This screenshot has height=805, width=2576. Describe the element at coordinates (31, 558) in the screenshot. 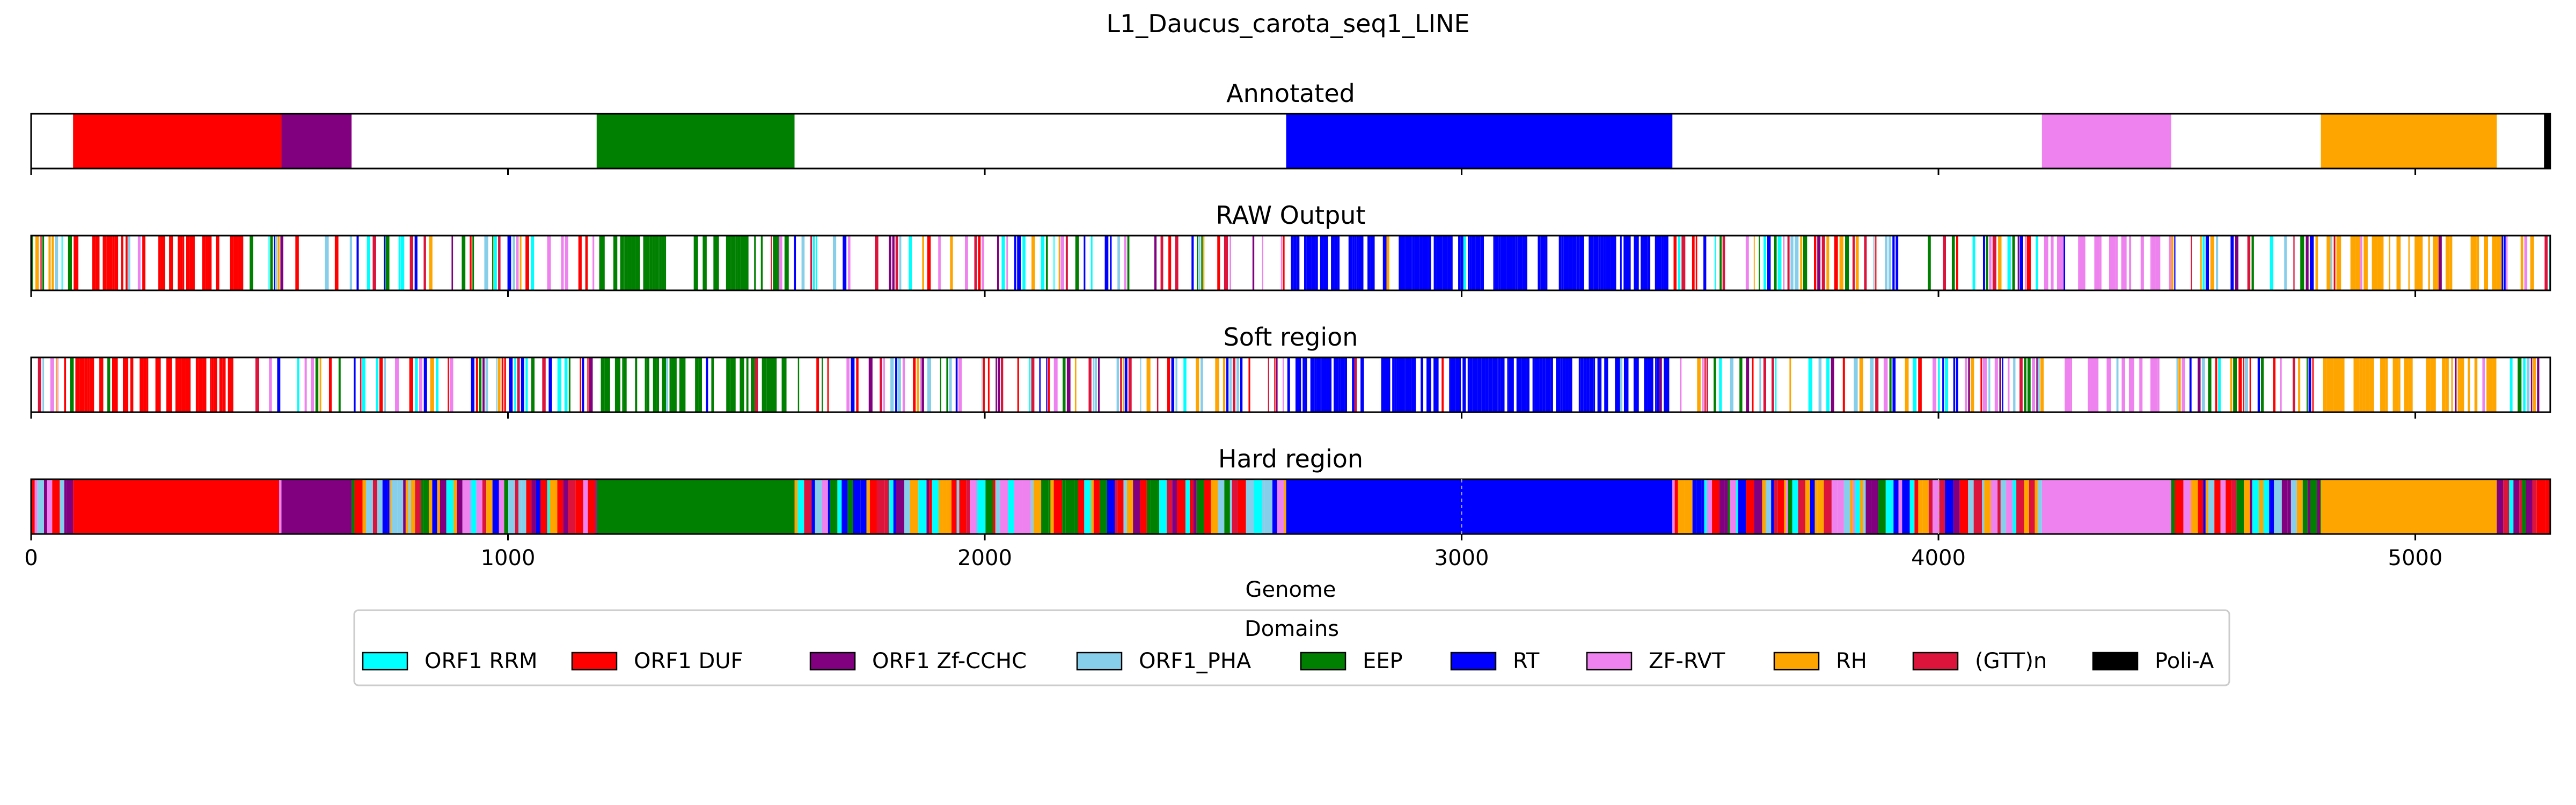

I see `x-tick-label: 0` at that location.